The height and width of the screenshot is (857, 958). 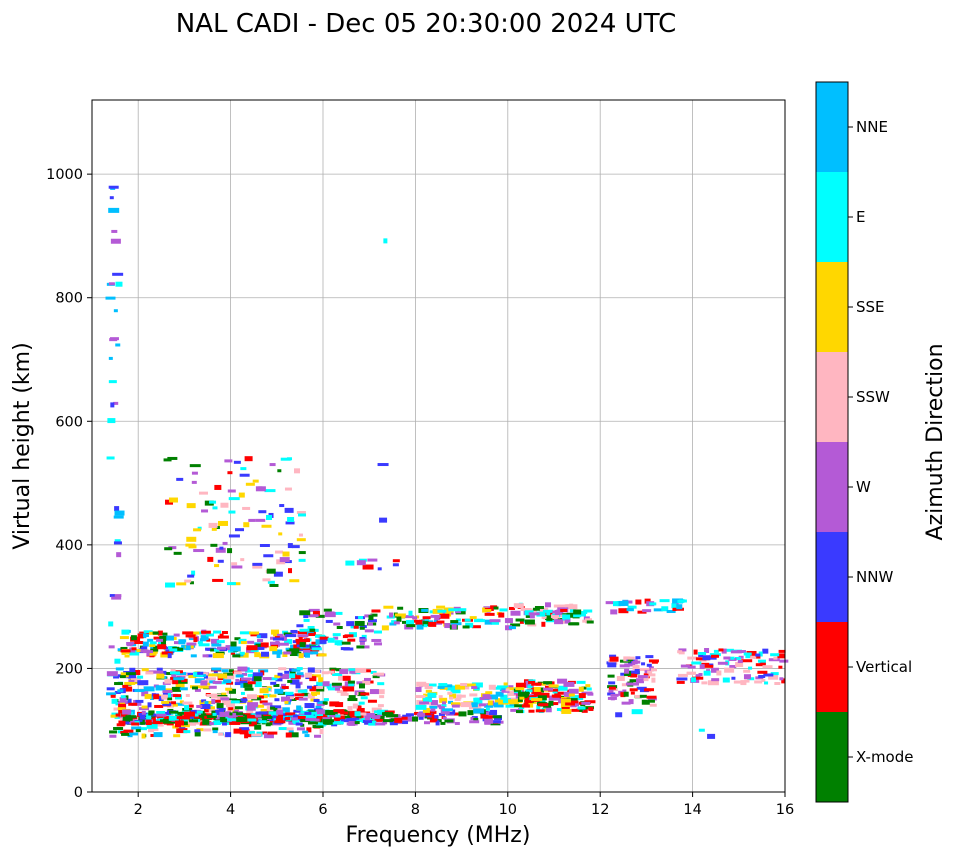 I want to click on colorbar-category-label: SSW, so click(x=873, y=397).